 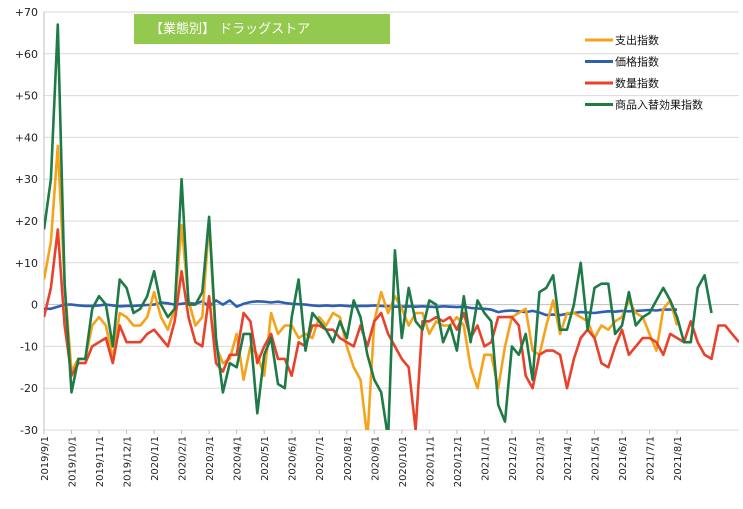 I want to click on x-tick-label: 2020/9/1, so click(x=375, y=458).